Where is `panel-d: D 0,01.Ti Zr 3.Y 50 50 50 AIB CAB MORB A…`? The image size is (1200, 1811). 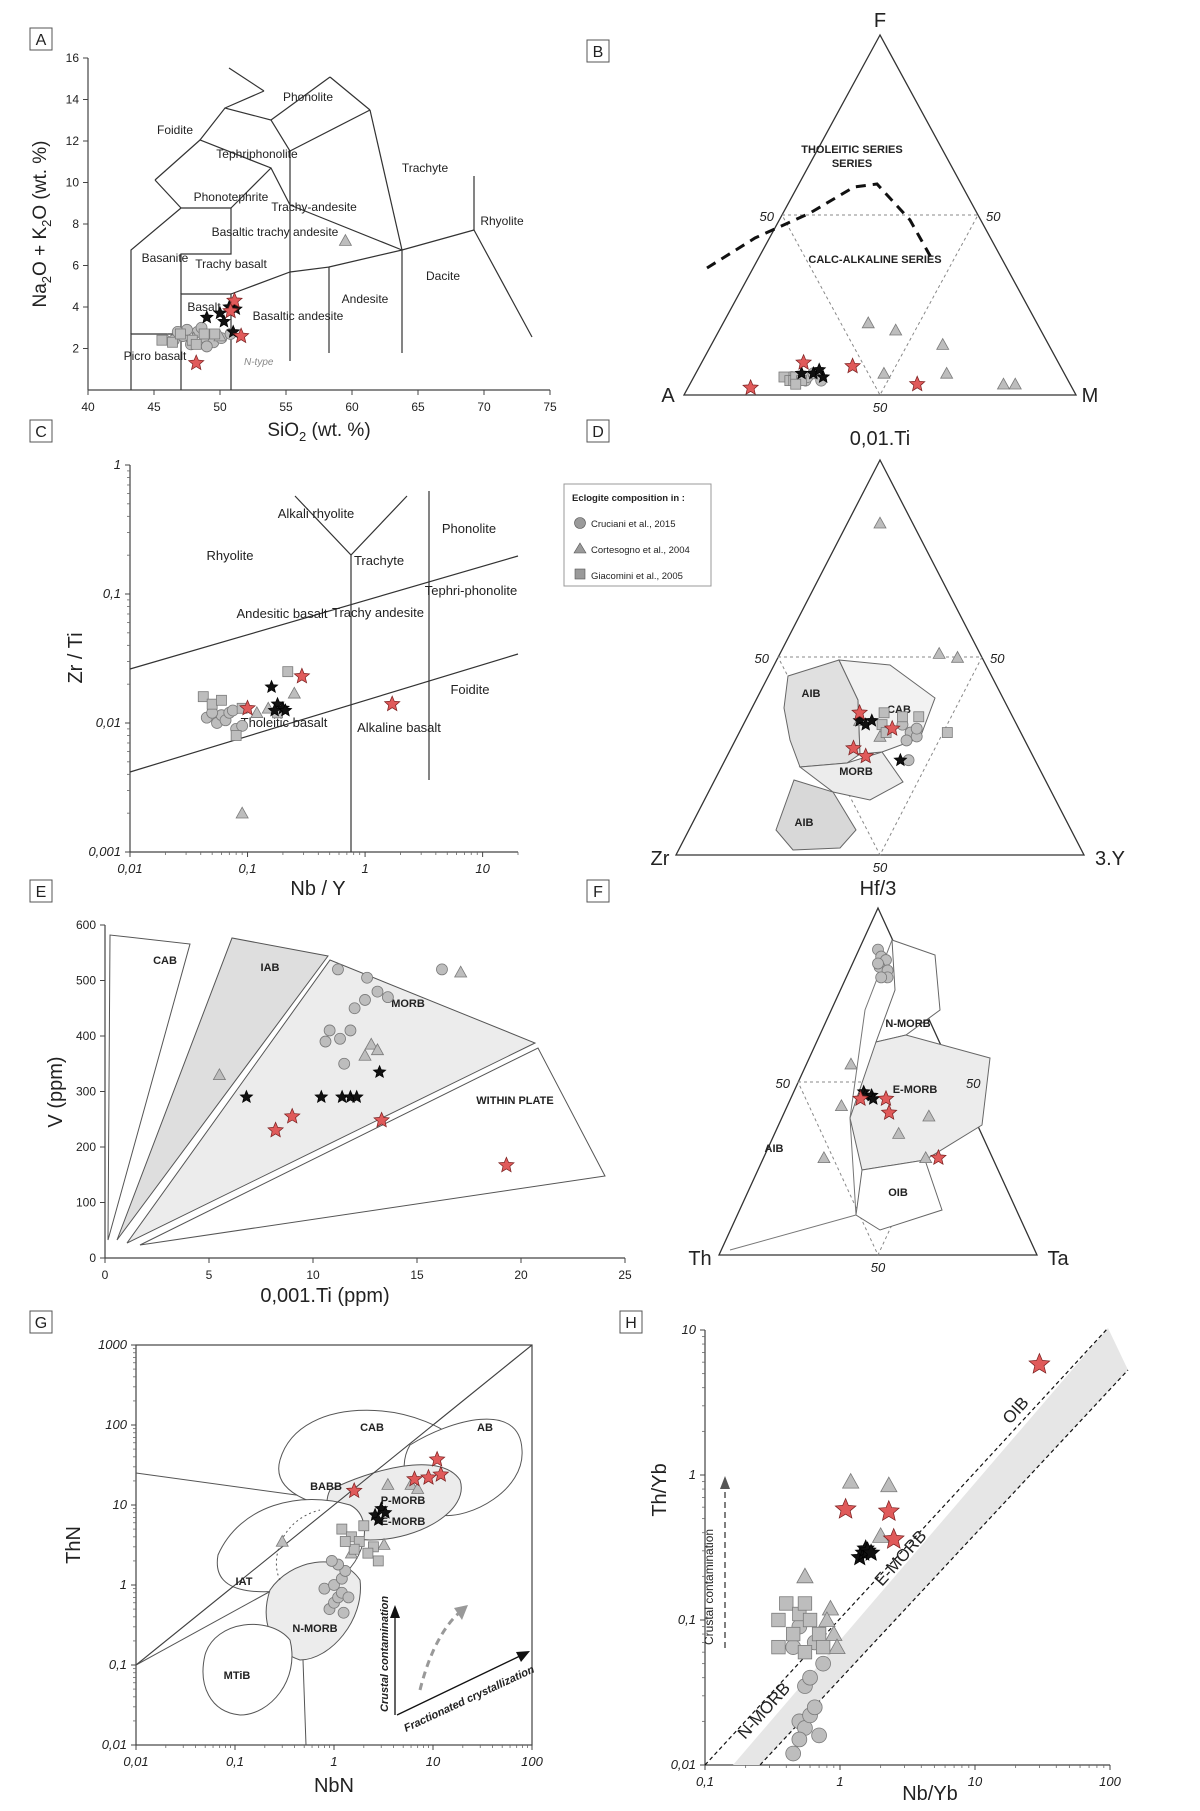 panel-d: D 0,01.Ti Zr 3.Y 50 50 50 AIB CAB MORB A… is located at coordinates (844, 647).